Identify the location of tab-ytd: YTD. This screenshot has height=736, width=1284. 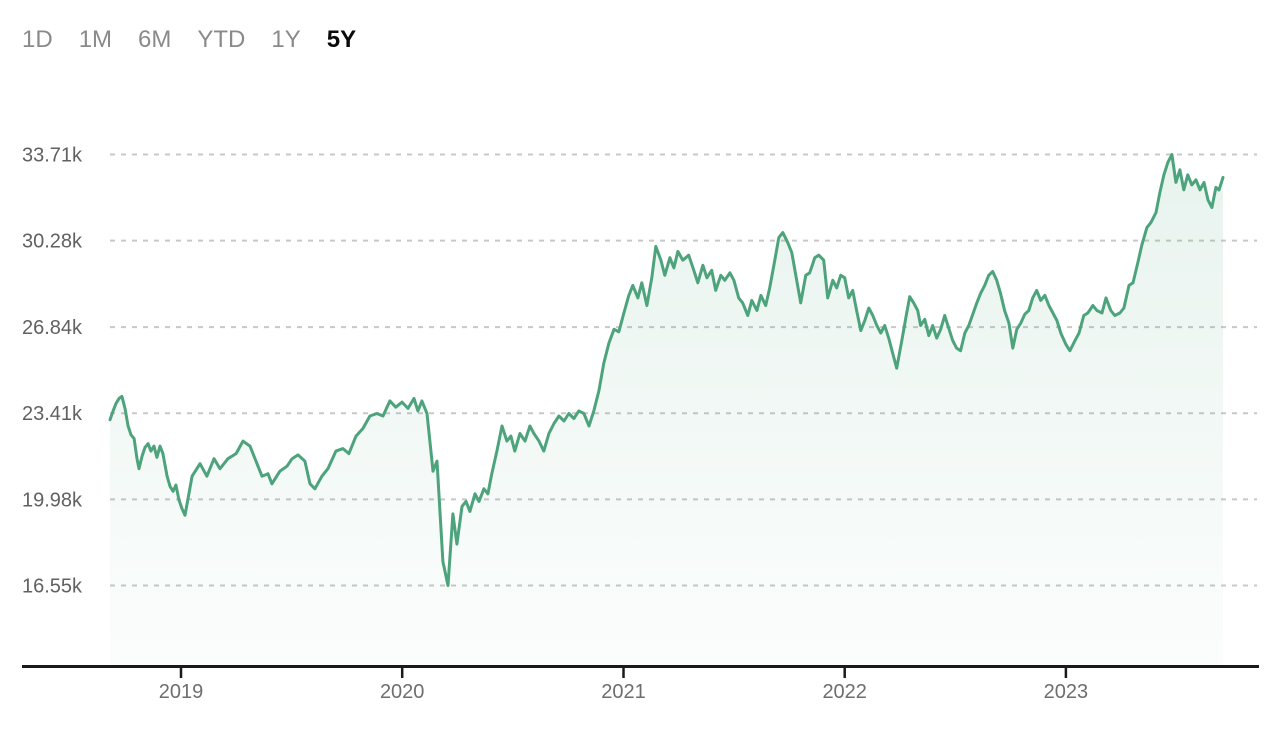
(221, 40).